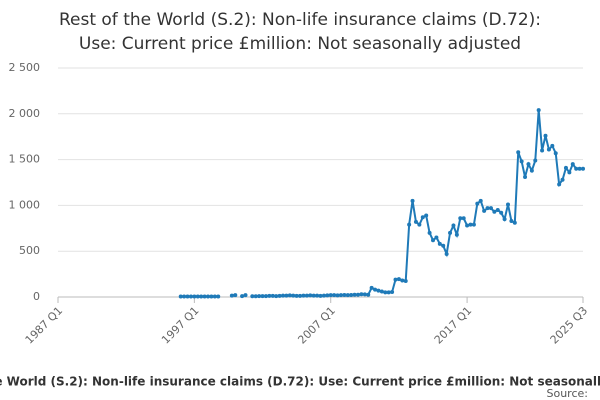 This screenshot has width=600, height=400. I want to click on source: Source:, so click(568, 393).